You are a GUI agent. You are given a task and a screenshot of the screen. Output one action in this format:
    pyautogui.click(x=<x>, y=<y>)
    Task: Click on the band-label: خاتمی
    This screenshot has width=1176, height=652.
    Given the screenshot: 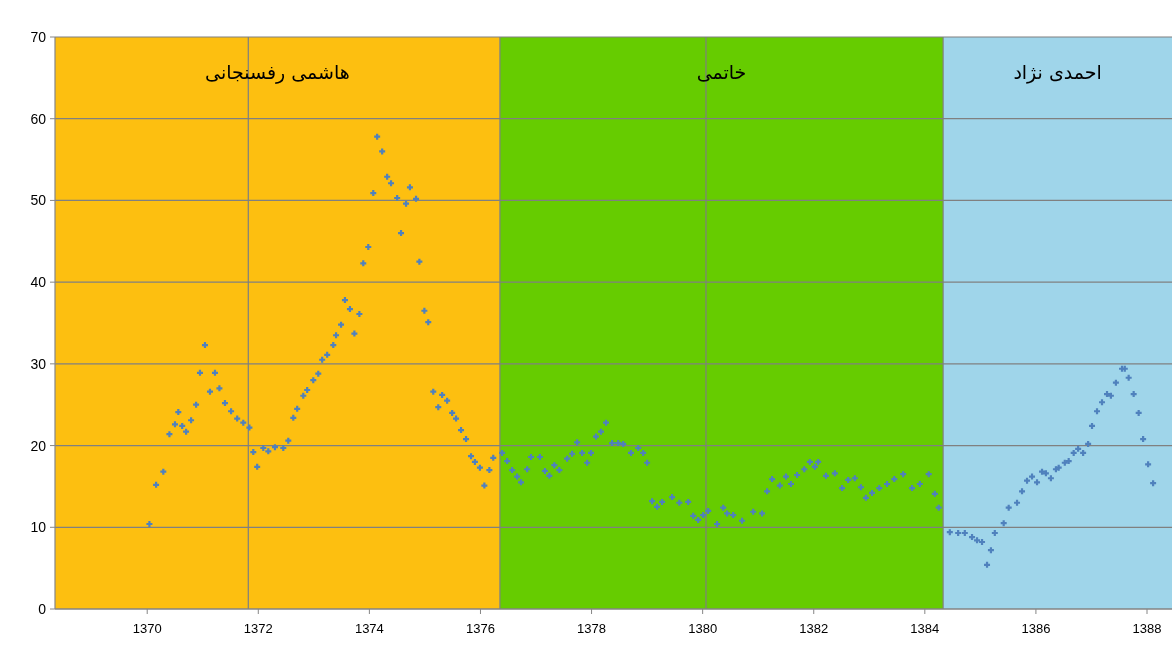 What is the action you would take?
    pyautogui.click(x=721, y=72)
    